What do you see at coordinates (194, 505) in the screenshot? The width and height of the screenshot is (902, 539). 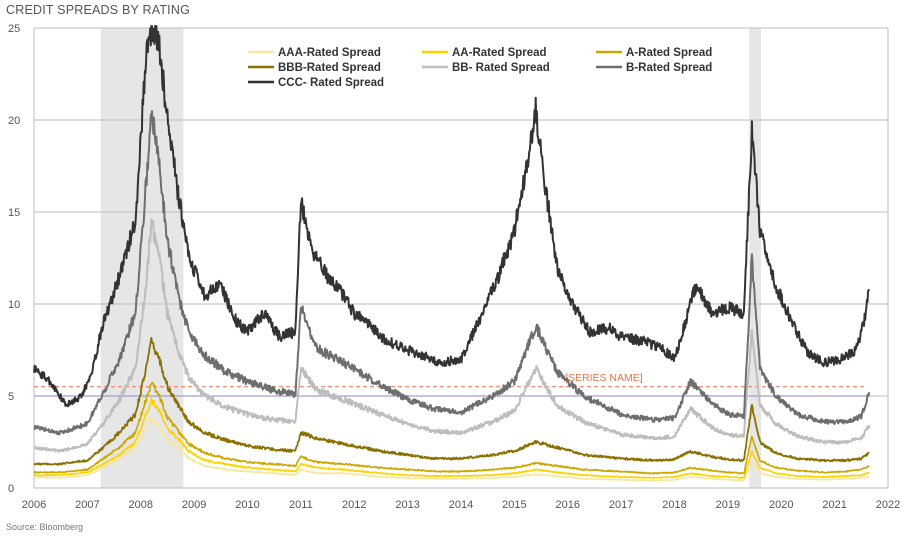 I see `x-tick-label: 2009` at bounding box center [194, 505].